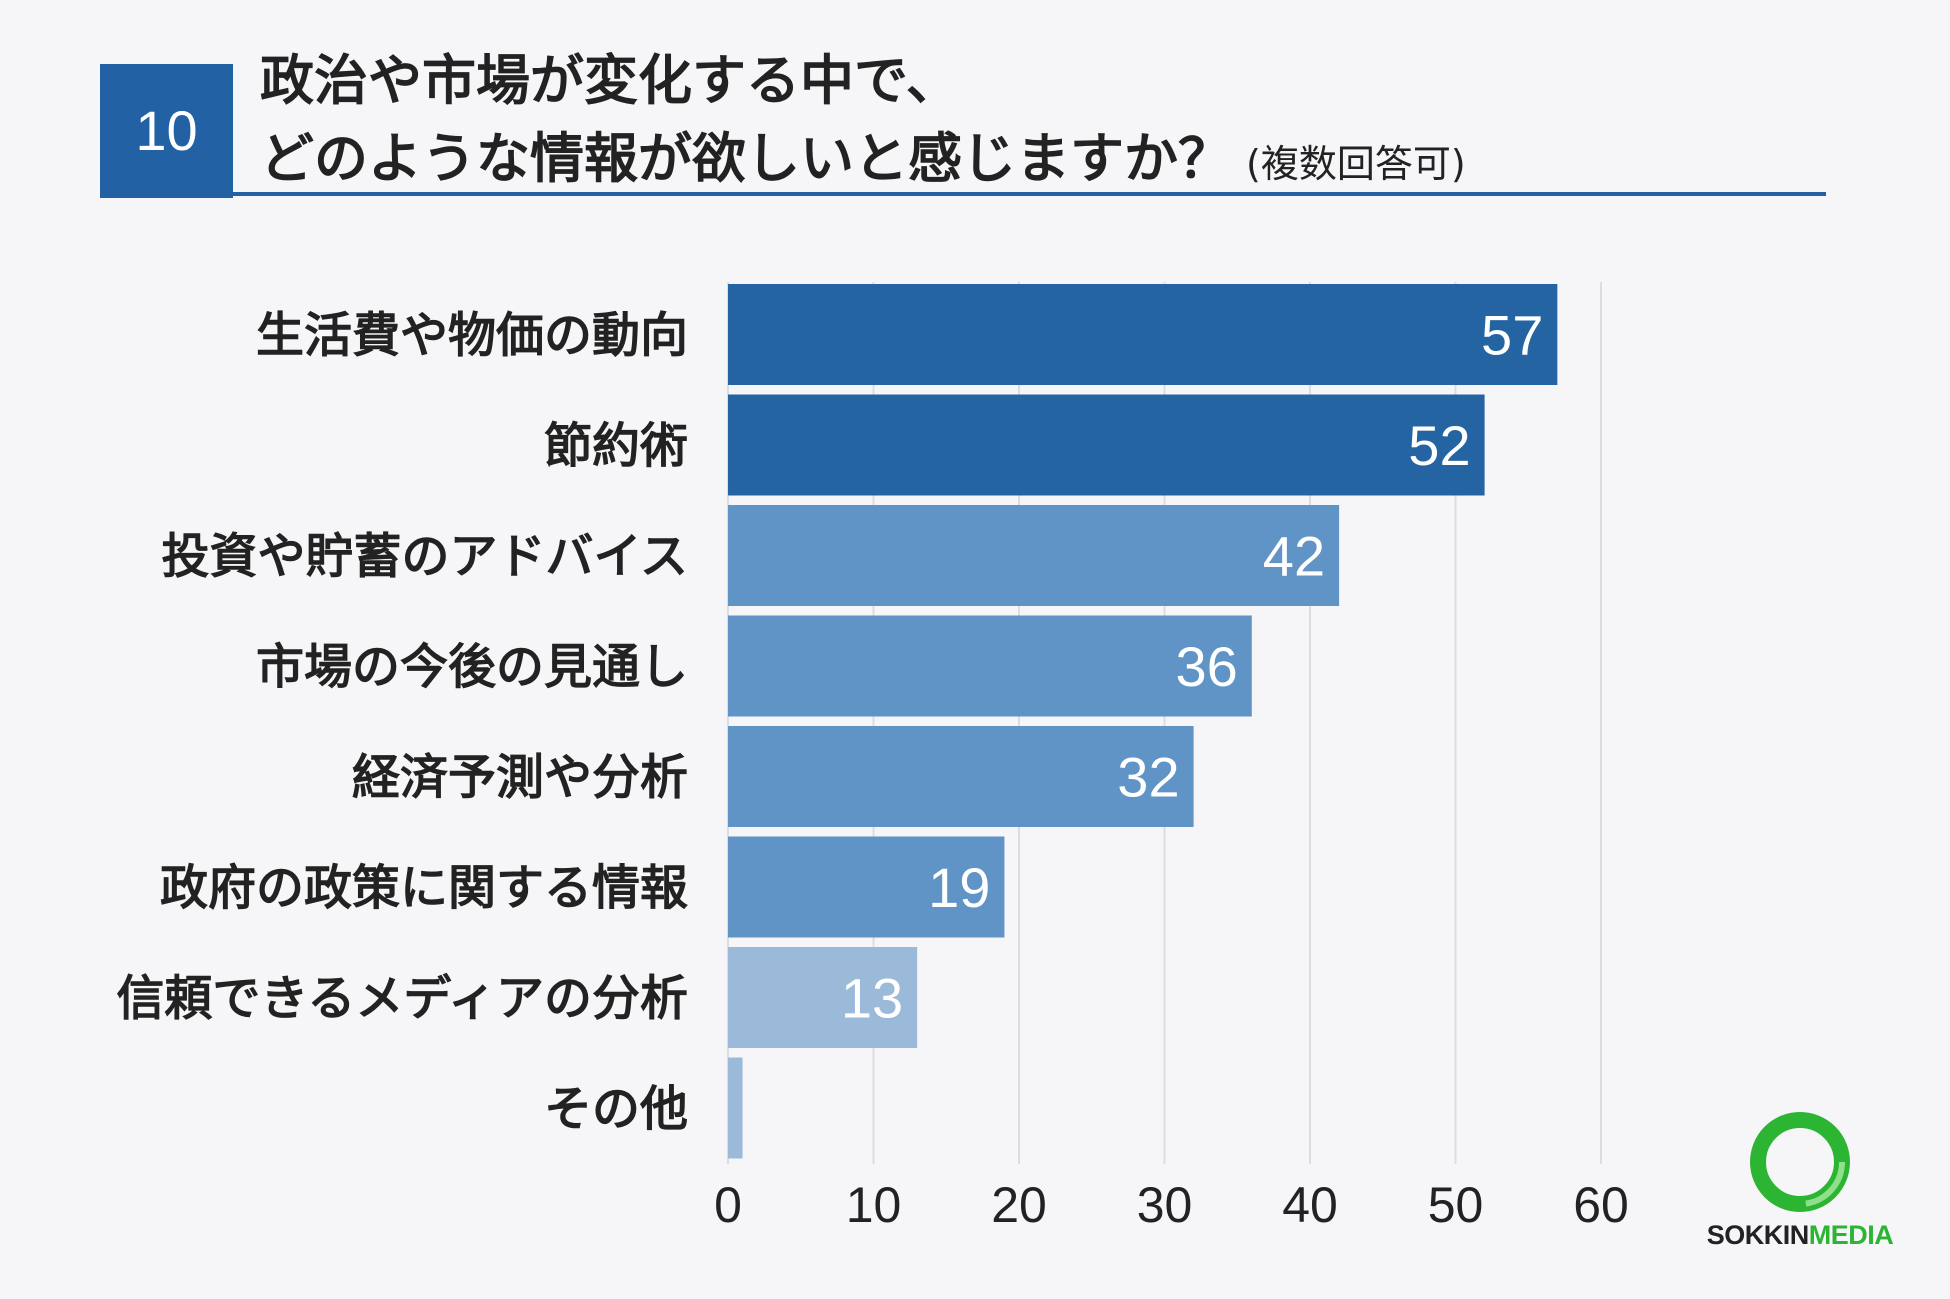  I want to click on x-tick-label: 60, so click(1601, 1205).